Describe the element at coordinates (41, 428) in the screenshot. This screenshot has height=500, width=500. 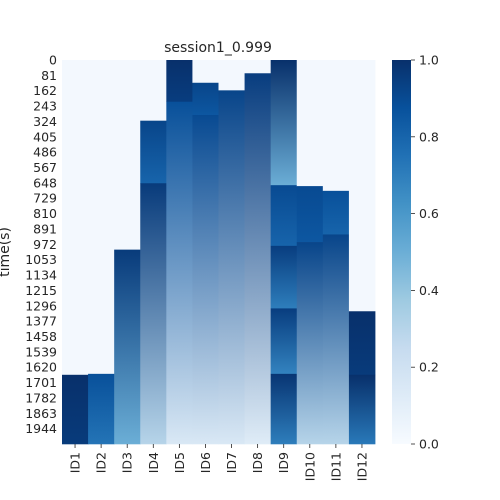
I see `y-tick-label-1944: 1944` at that location.